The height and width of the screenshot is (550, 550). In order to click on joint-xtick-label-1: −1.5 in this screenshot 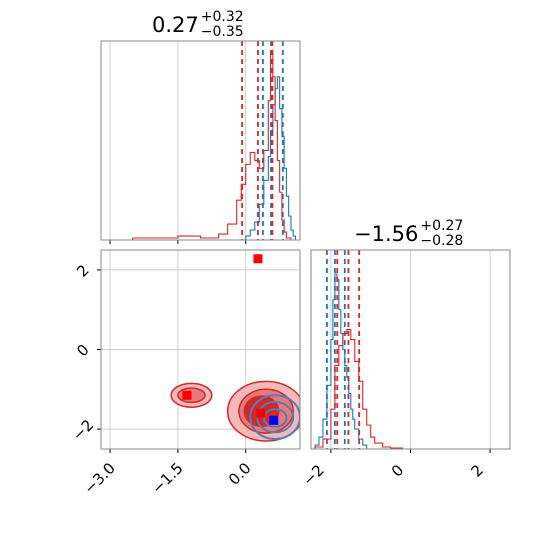, I will do `click(167, 478)`.